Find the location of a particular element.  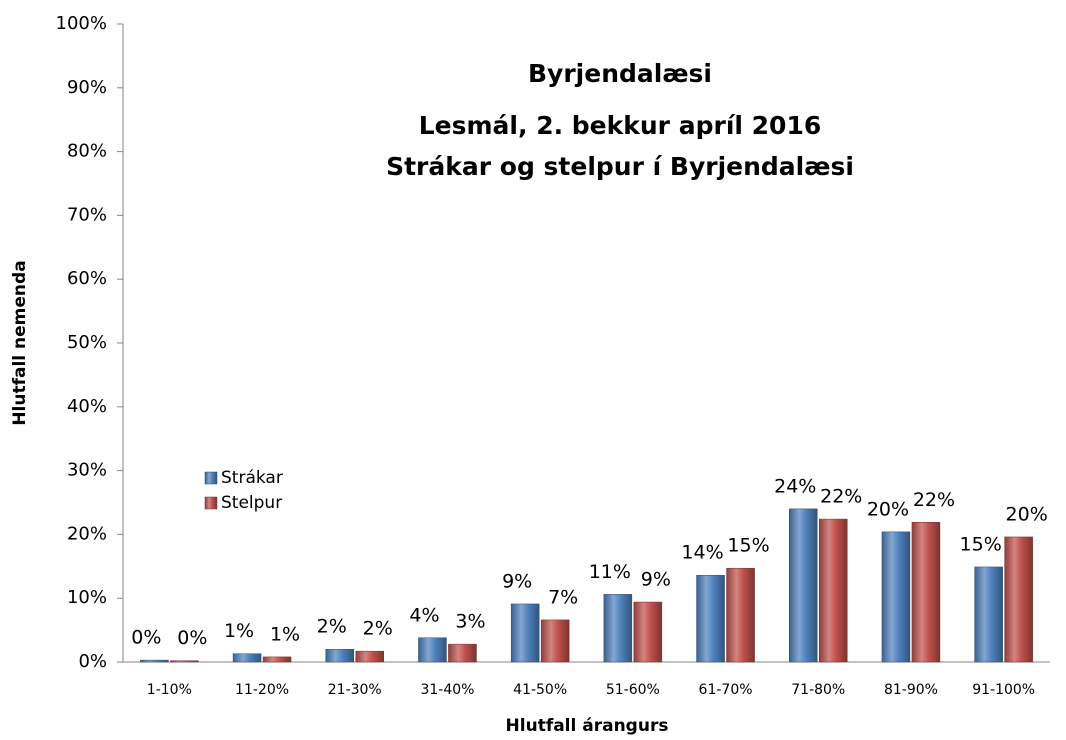

x-axis-title: Hlutfall árangurs is located at coordinates (587, 726).